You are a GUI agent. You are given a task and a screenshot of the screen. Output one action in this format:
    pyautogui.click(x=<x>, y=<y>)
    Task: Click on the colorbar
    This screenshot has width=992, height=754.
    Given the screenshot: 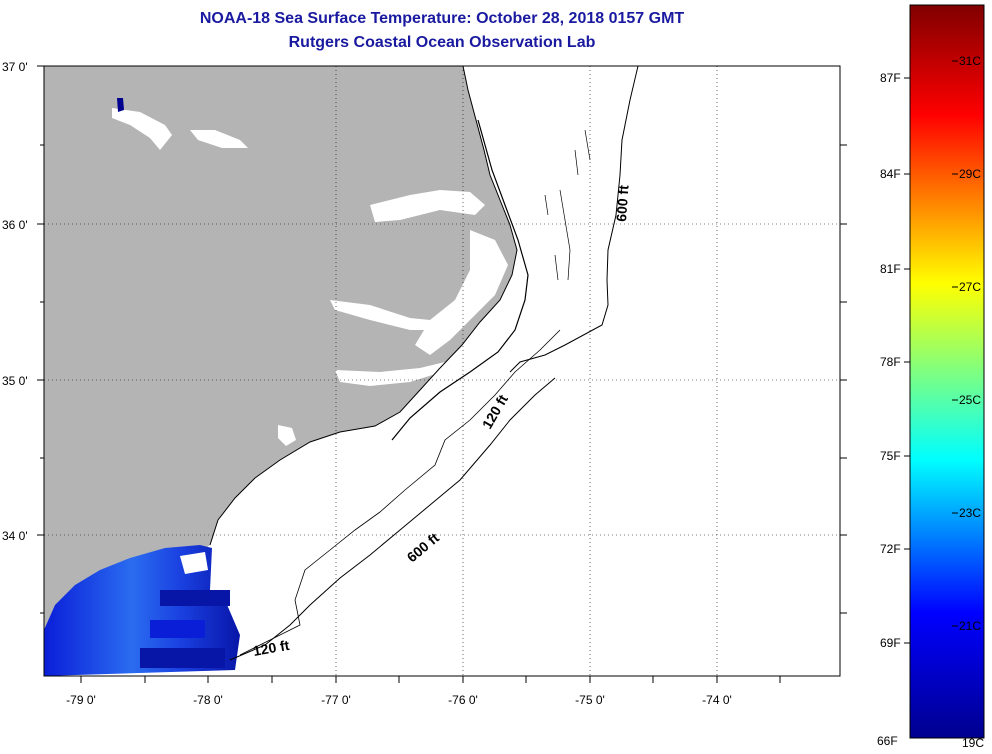 What is the action you would take?
    pyautogui.click(x=947, y=371)
    